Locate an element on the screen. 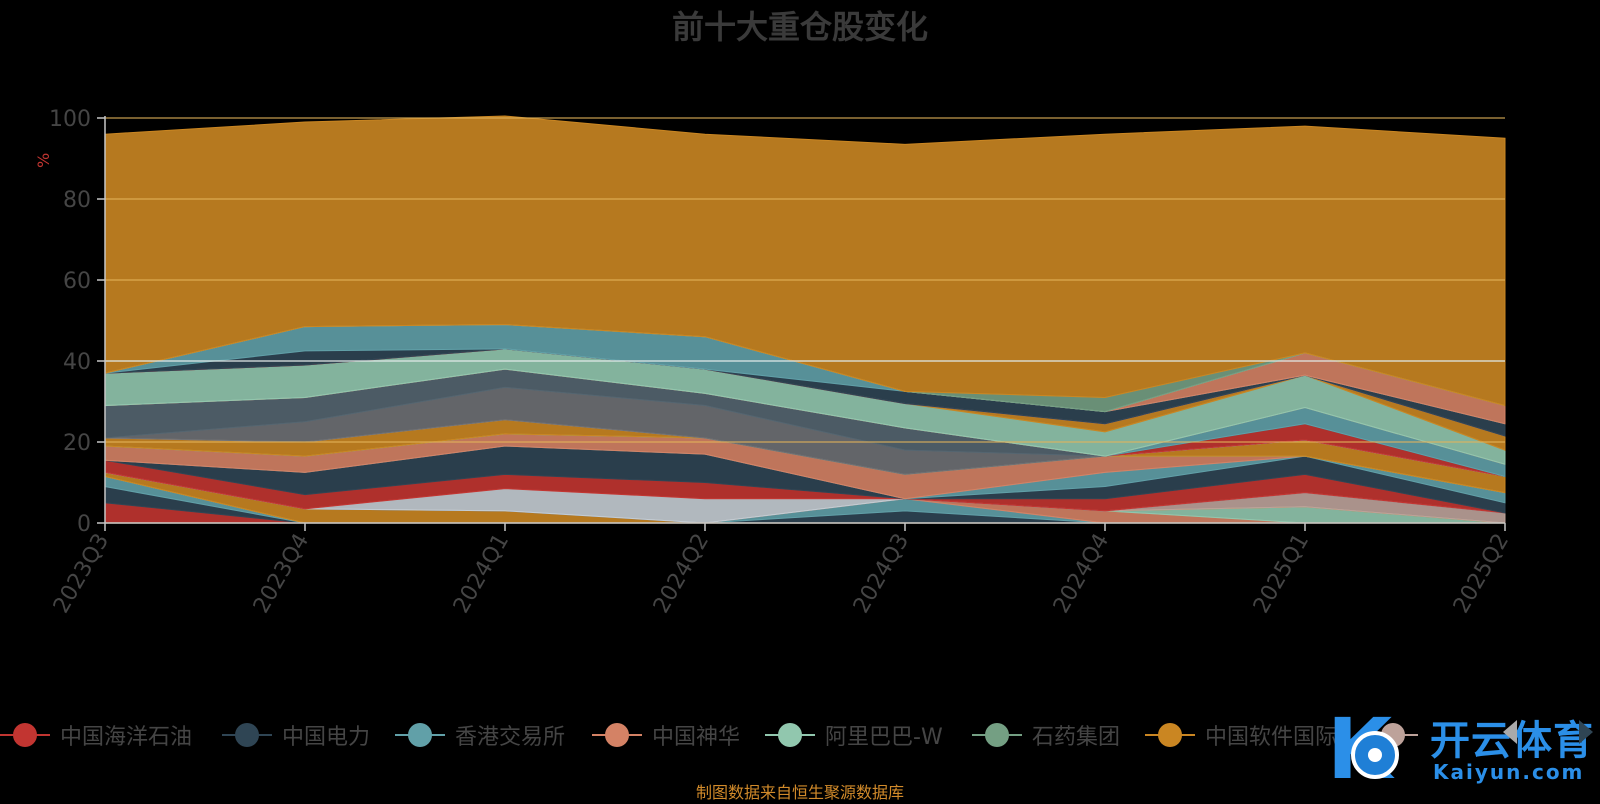 This screenshot has height=804, width=1600. legend-item: 中国电力 is located at coordinates (296, 735).